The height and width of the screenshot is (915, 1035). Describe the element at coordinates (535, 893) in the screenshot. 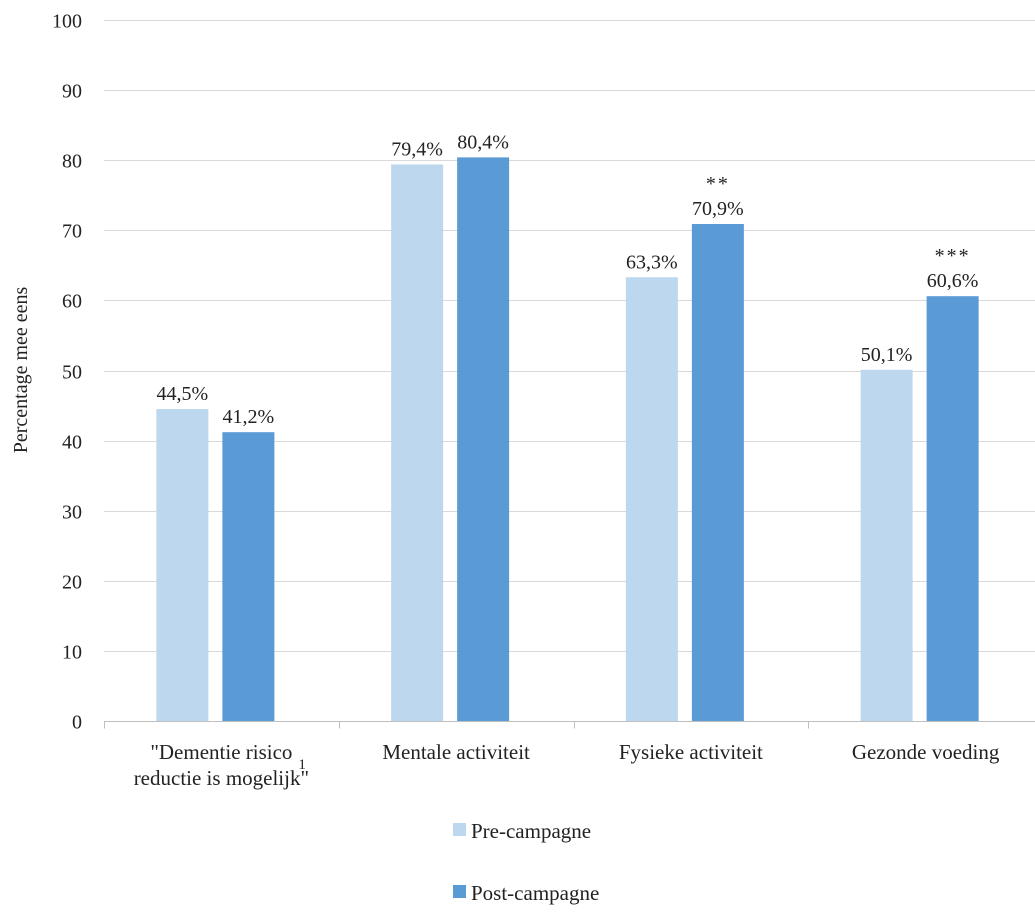

I see `legend-label: Post-campagne` at that location.